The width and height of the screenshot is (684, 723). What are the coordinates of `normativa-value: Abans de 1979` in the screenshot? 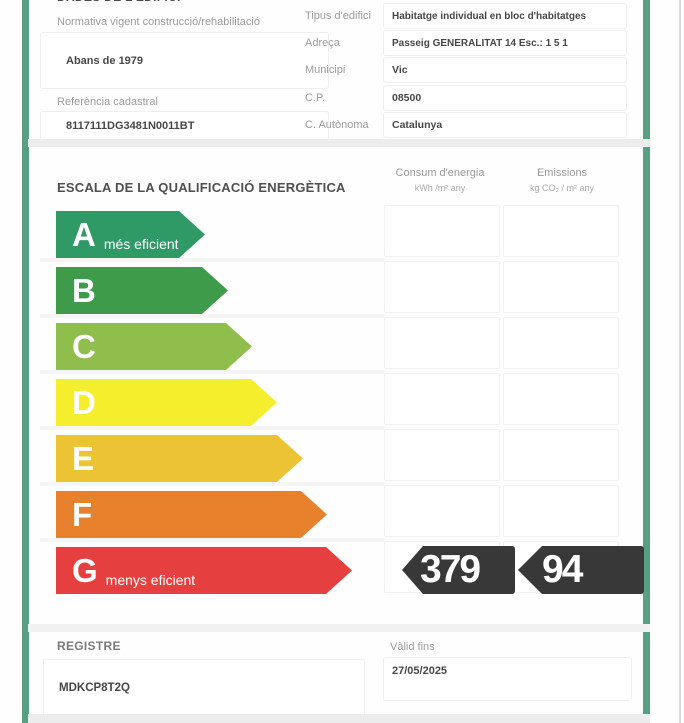 It's located at (105, 60).